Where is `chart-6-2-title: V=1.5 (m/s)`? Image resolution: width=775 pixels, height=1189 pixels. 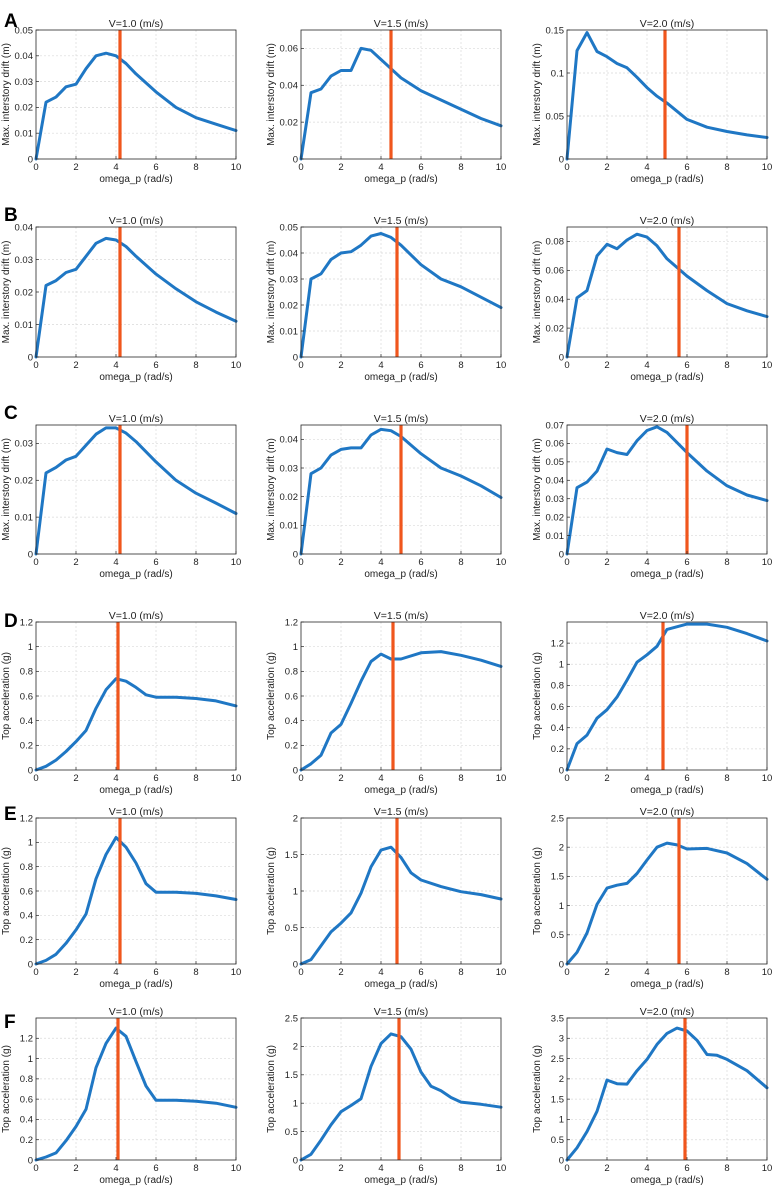 chart-6-2-title: V=1.5 (m/s) is located at coordinates (401, 1012).